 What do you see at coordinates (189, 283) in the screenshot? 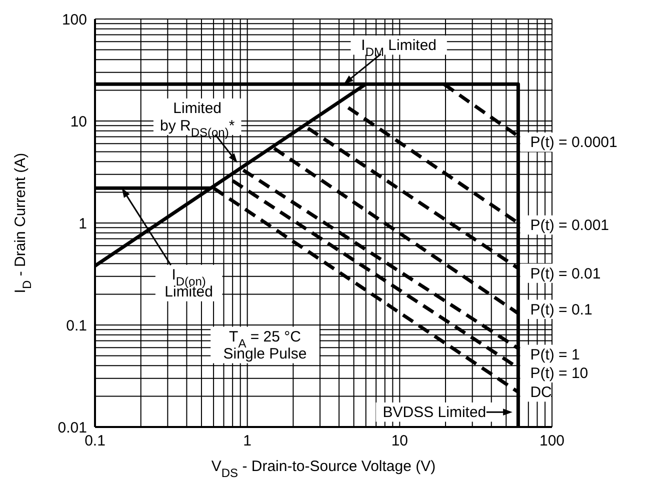
I see `annotation: I$_{D(on)}$ Limited` at bounding box center [189, 283].